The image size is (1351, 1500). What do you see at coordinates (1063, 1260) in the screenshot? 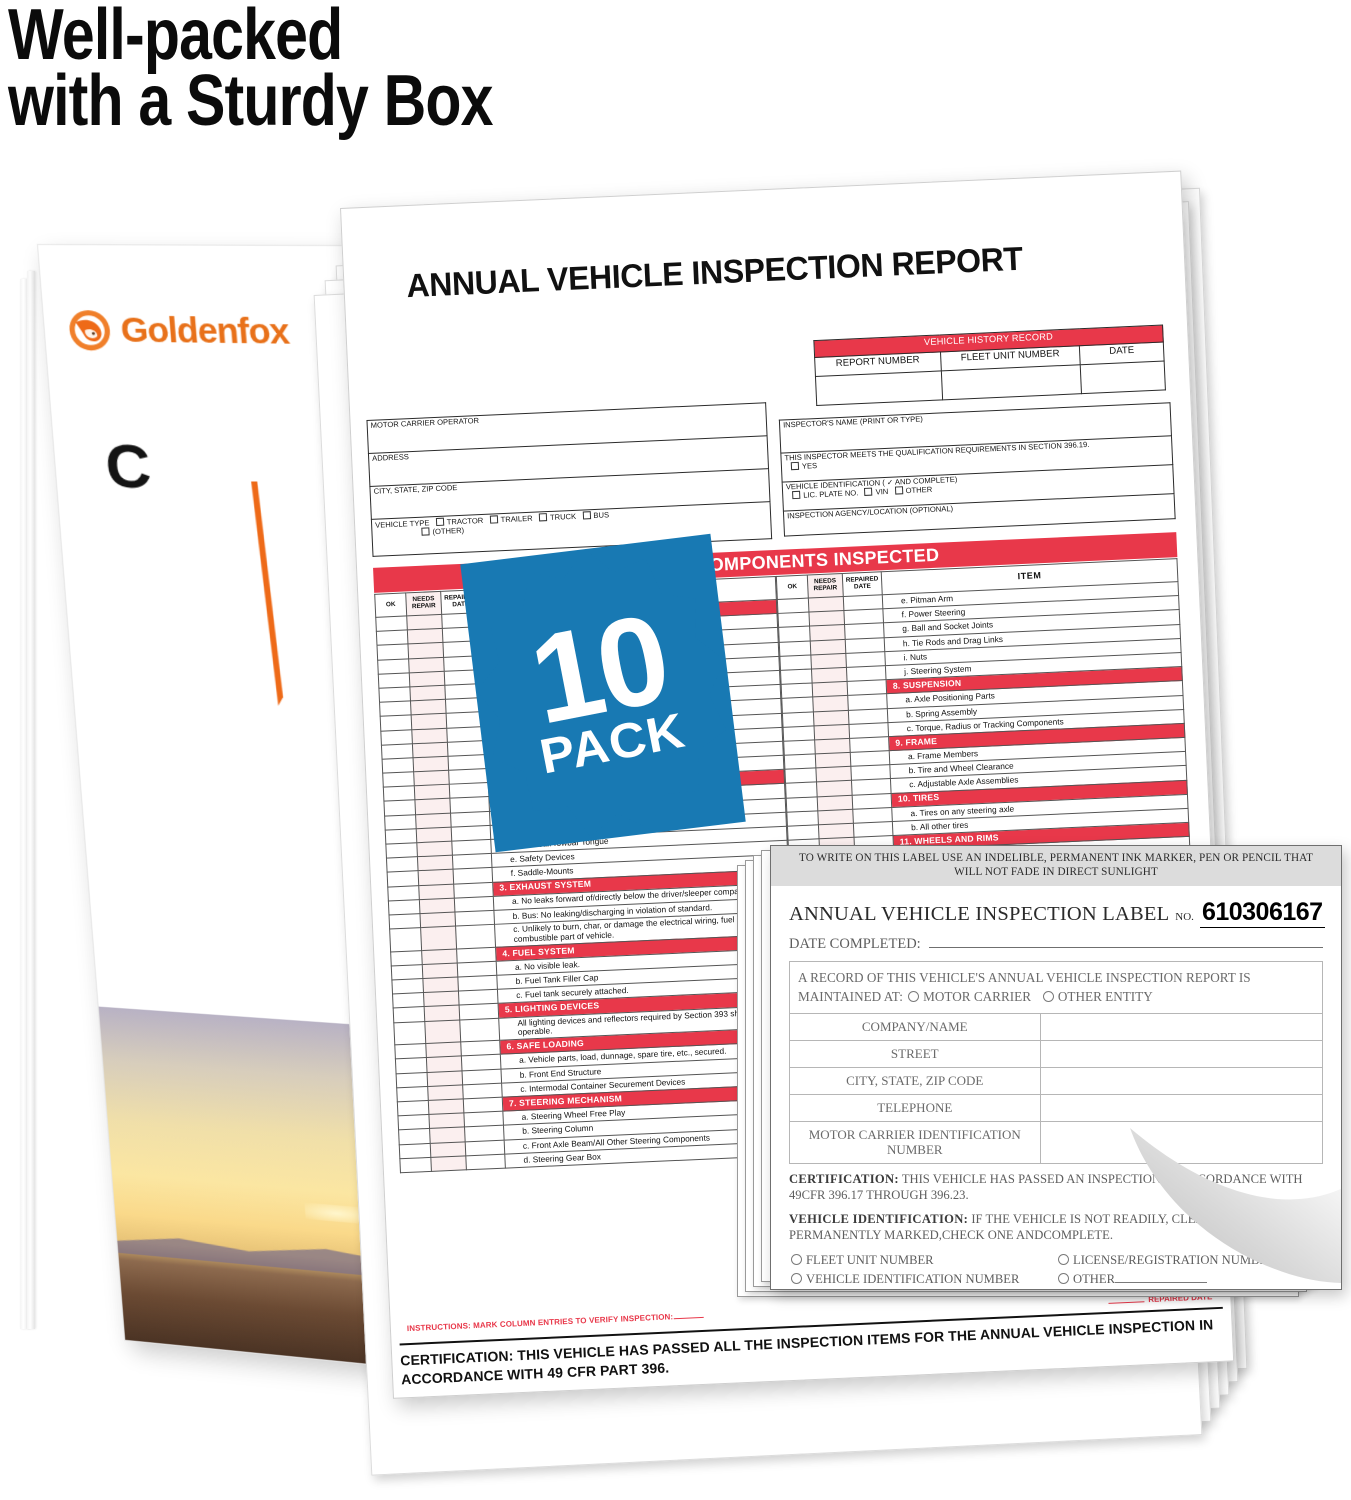
I see `radio-license-reg` at bounding box center [1063, 1260].